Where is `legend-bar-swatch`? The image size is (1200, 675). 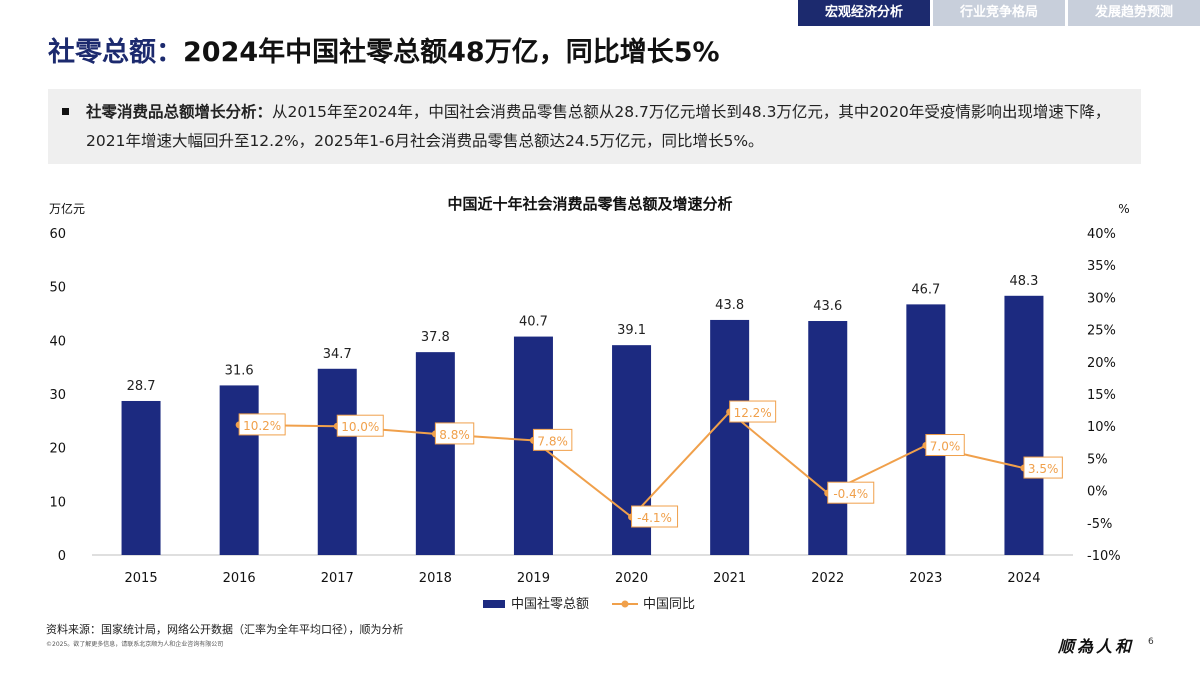 legend-bar-swatch is located at coordinates (494, 604).